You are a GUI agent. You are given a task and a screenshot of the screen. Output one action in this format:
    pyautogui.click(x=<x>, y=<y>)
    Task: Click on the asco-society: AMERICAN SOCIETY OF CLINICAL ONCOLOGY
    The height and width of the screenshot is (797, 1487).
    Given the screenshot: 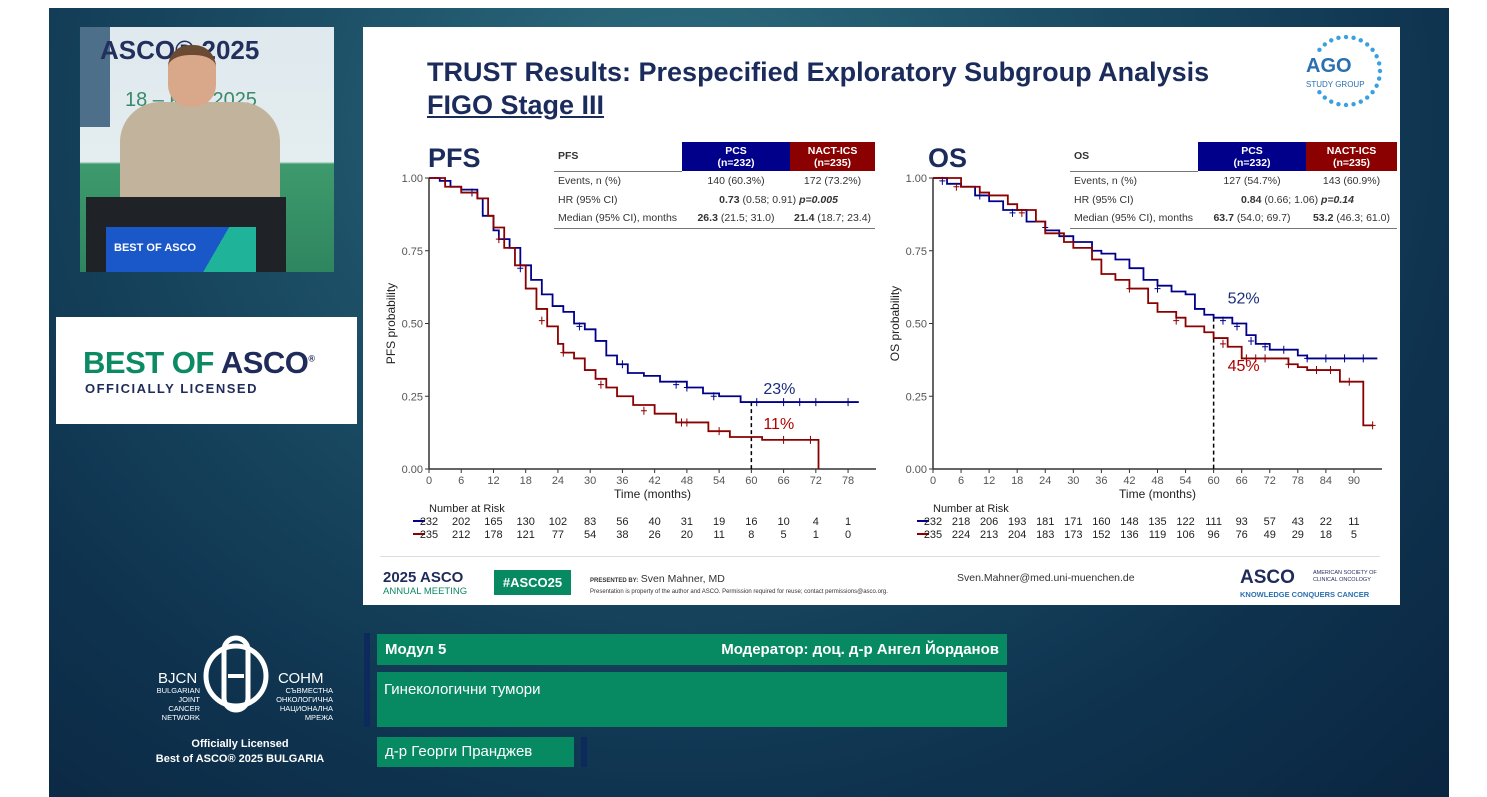 What is the action you would take?
    pyautogui.click(x=1345, y=576)
    